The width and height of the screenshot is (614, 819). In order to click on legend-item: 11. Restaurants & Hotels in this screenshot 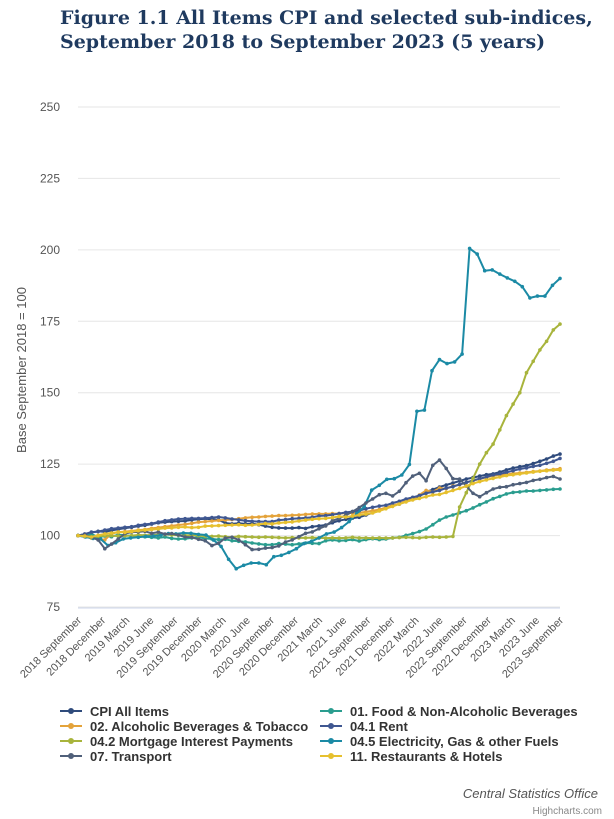, I will do `click(411, 756)`.